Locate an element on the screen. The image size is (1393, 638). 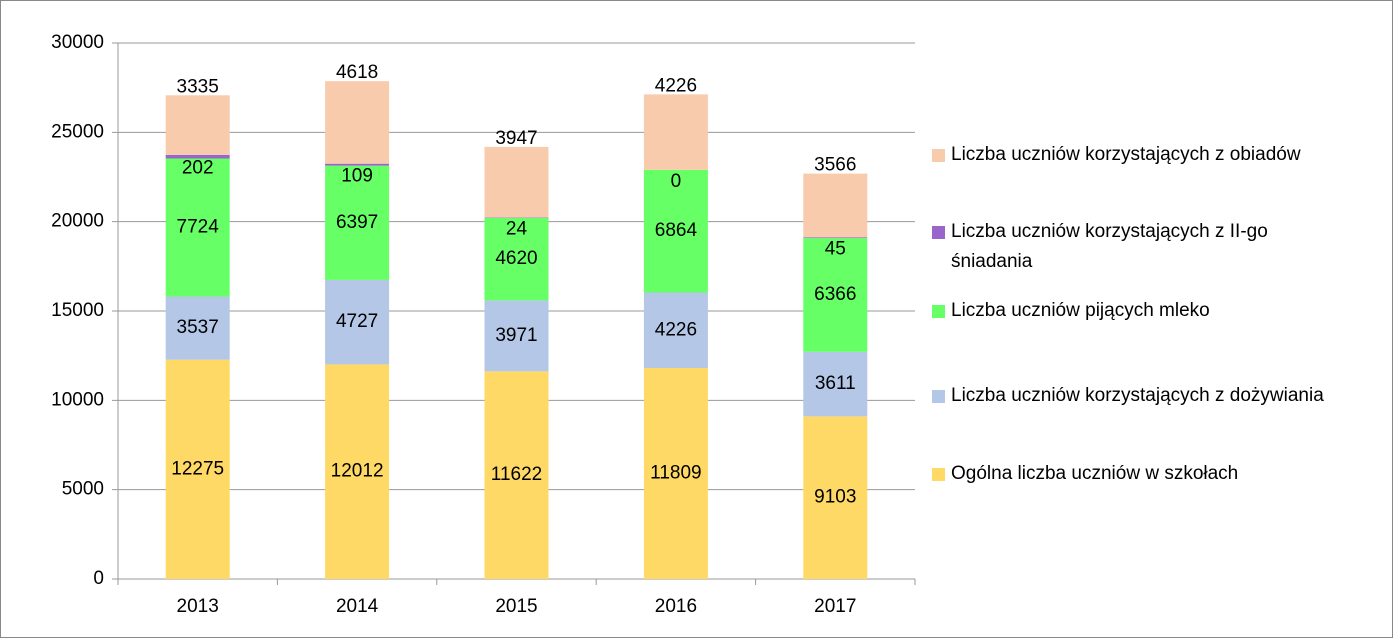
data-label: 45 is located at coordinates (835, 249).